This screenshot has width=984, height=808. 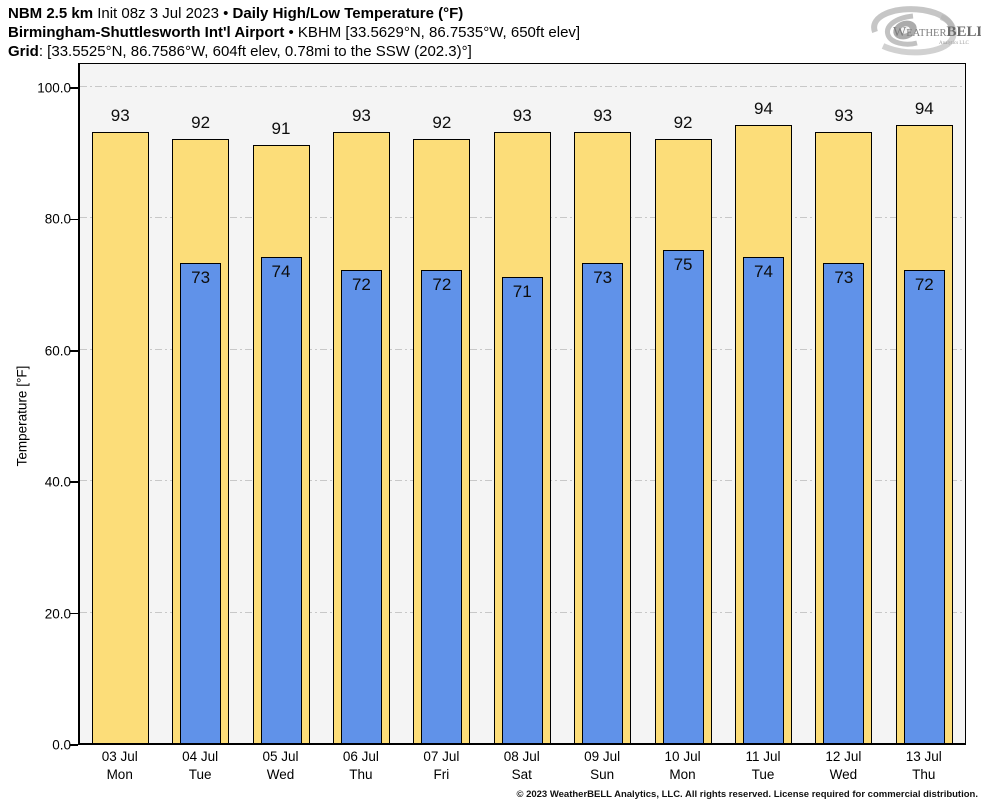 I want to click on x-tick-date: 11 Jul, so click(x=763, y=756).